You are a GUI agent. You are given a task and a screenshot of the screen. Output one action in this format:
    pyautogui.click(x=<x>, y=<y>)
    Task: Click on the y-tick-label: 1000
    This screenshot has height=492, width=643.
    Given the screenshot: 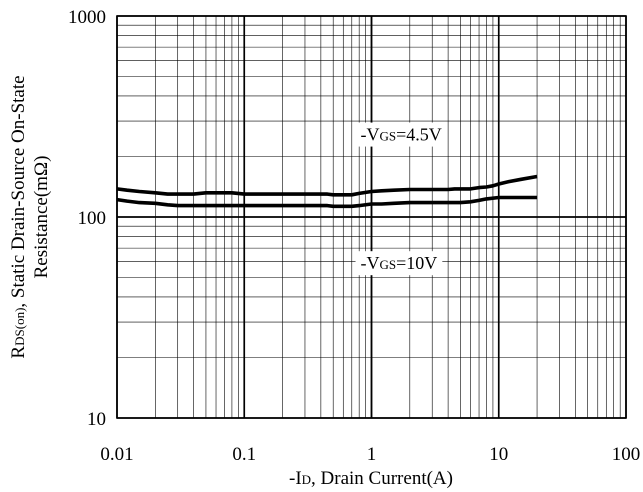 What is the action you would take?
    pyautogui.click(x=87, y=17)
    